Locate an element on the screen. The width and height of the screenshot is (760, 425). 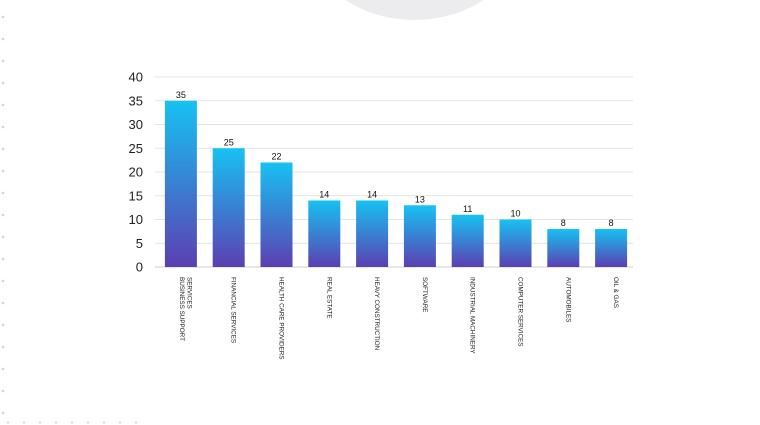
y-tick-label: 25 is located at coordinates (136, 148).